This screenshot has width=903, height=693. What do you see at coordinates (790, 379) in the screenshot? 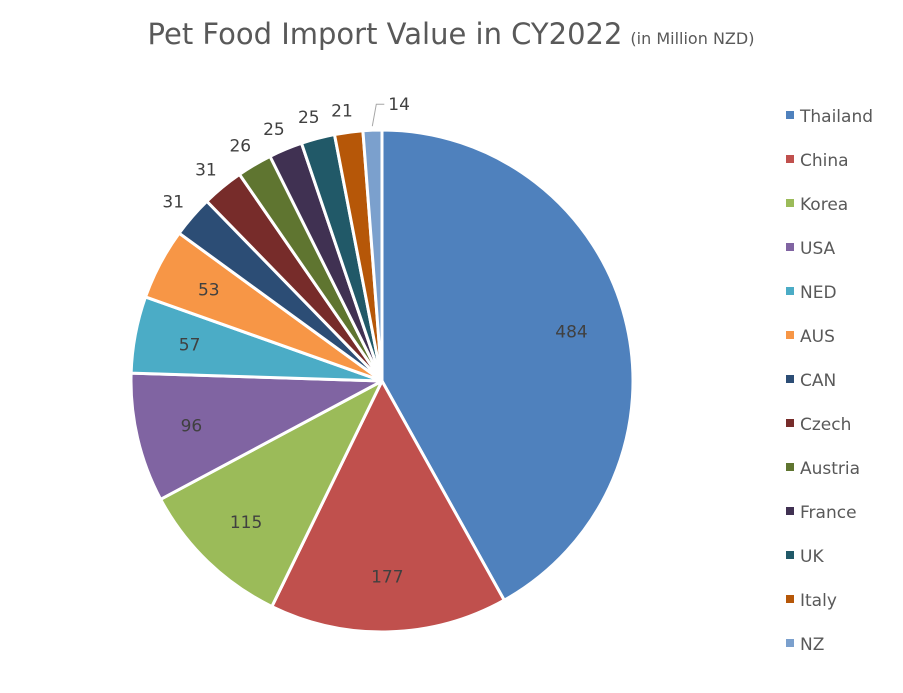
I see `legend-swatch-can` at bounding box center [790, 379].